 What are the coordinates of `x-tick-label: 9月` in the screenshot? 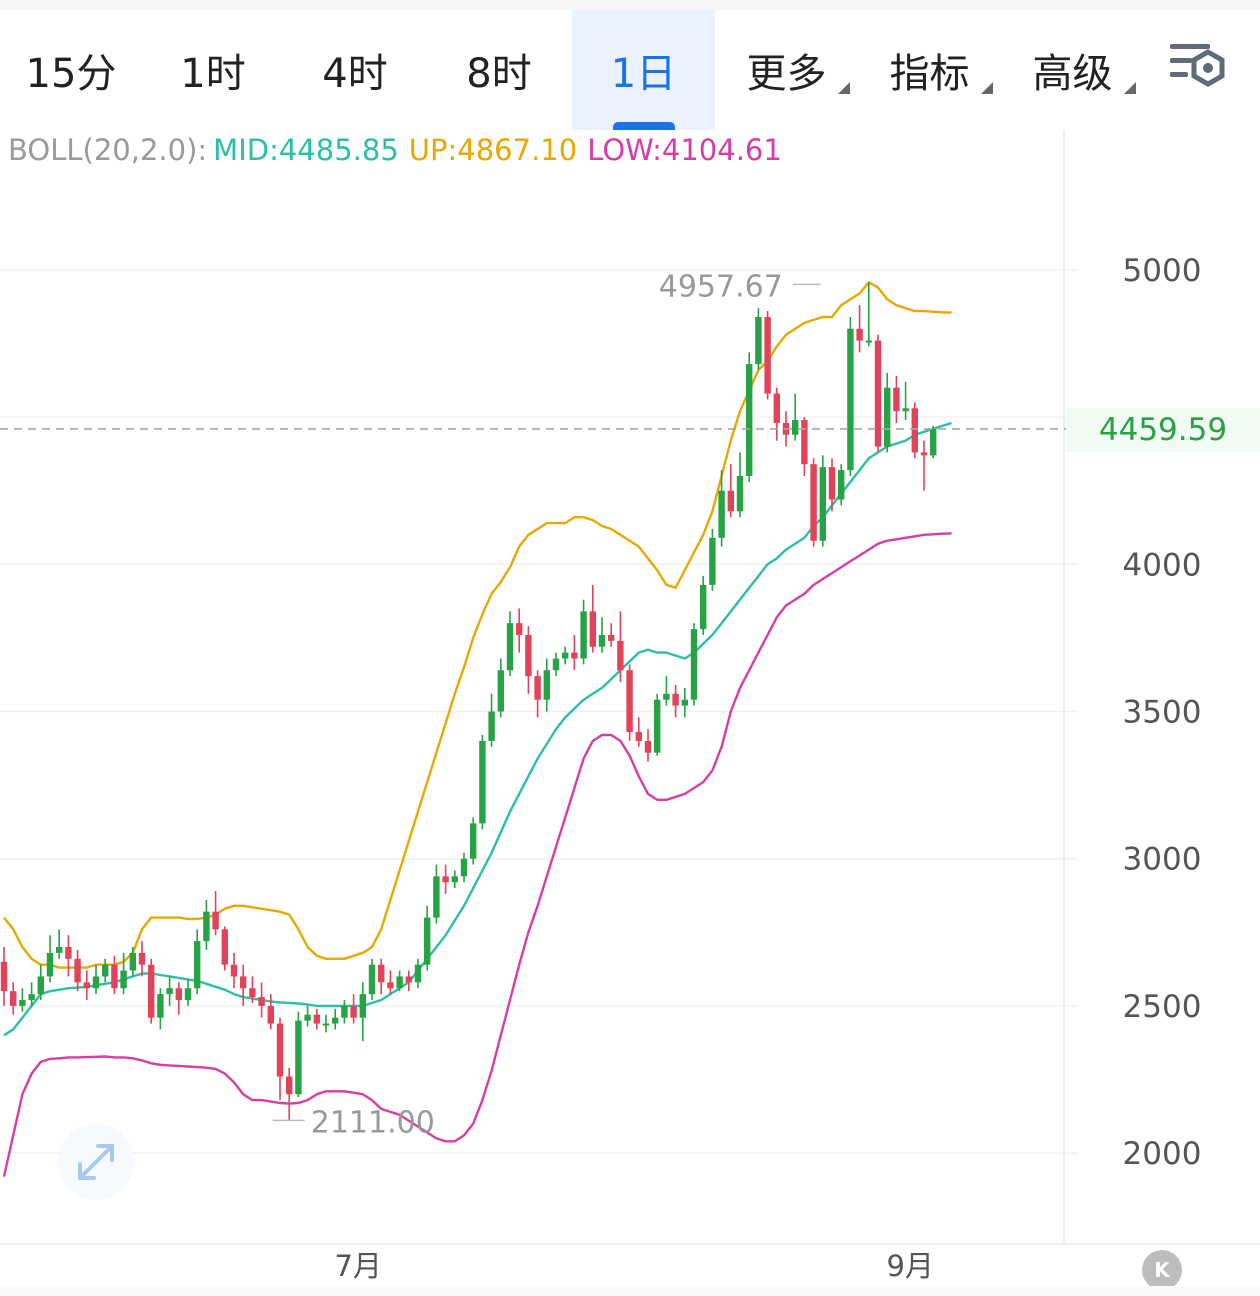 It's located at (909, 1266).